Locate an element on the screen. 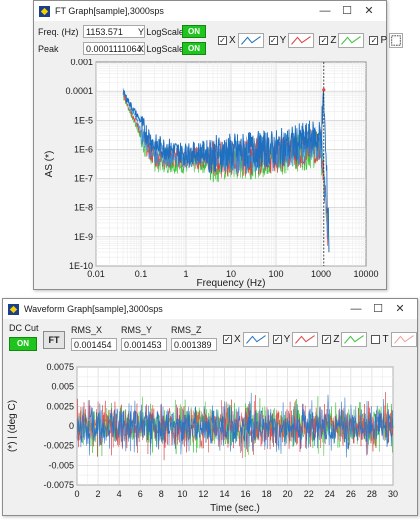 The height and width of the screenshot is (520, 420). ft-x-tick-label: 10 is located at coordinates (231, 274).